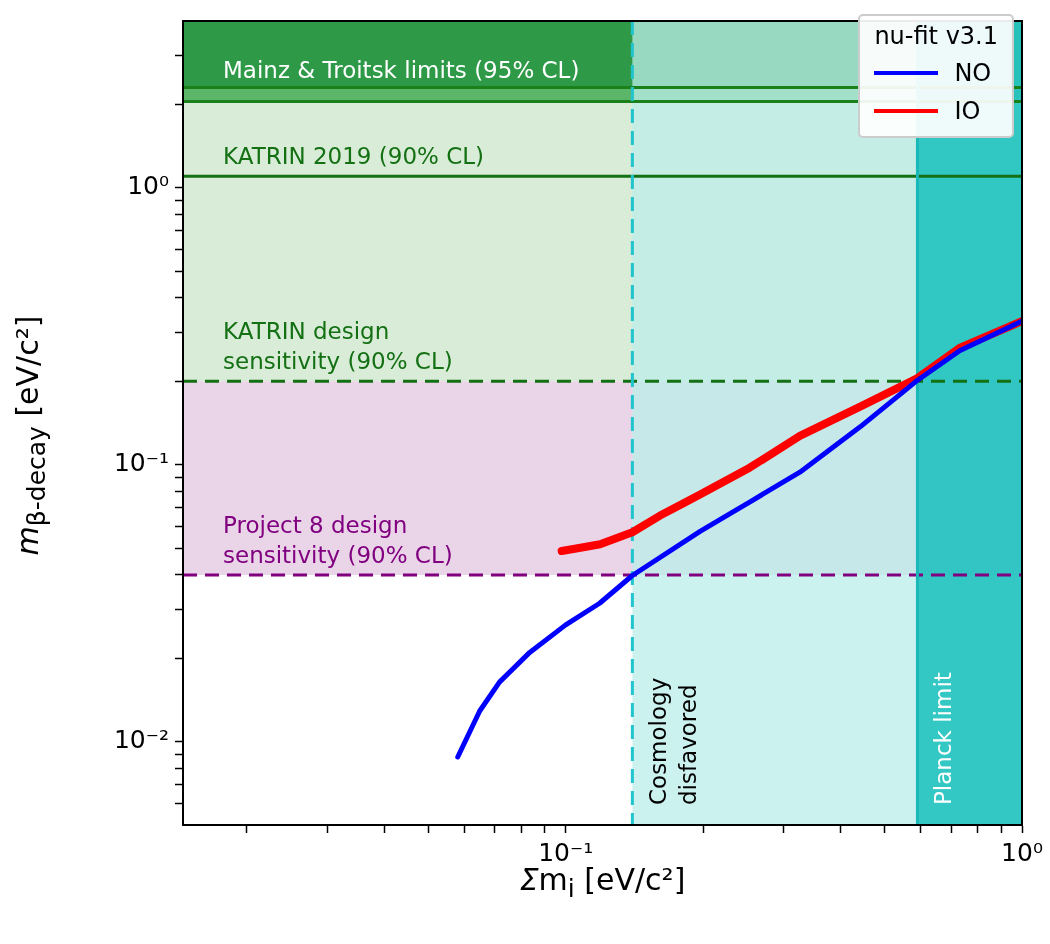  Describe the element at coordinates (401, 69) in the screenshot. I see `band-label: Mainz & Troitsk limits (95% CL)` at that location.